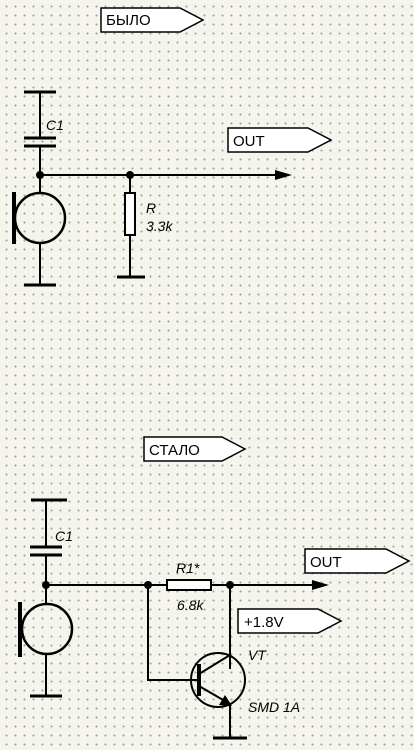  What do you see at coordinates (159, 226) in the screenshot?
I see `top-r-value: 3.3k` at bounding box center [159, 226].